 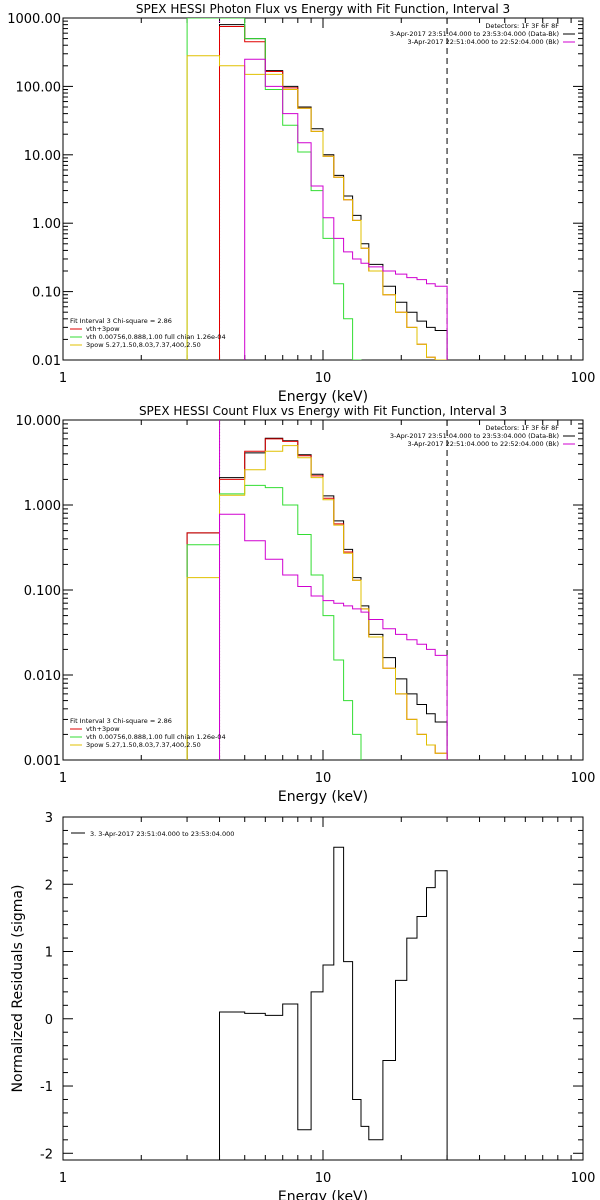 What do you see at coordinates (323, 797) in the screenshot?
I see `x-axis-label-1: Energy (keV)` at bounding box center [323, 797].